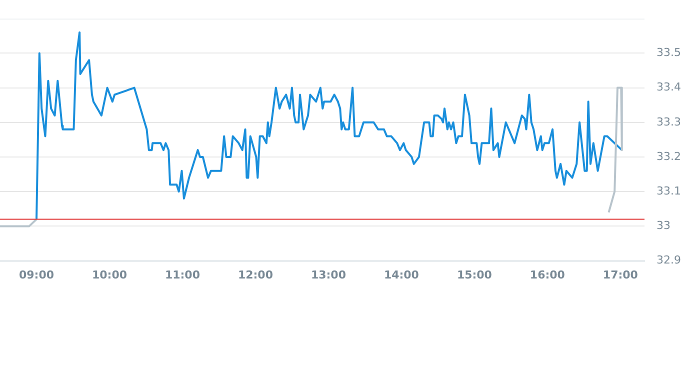 This screenshot has width=695, height=370. I want to click on x-tick-label: 16:00, so click(548, 275).